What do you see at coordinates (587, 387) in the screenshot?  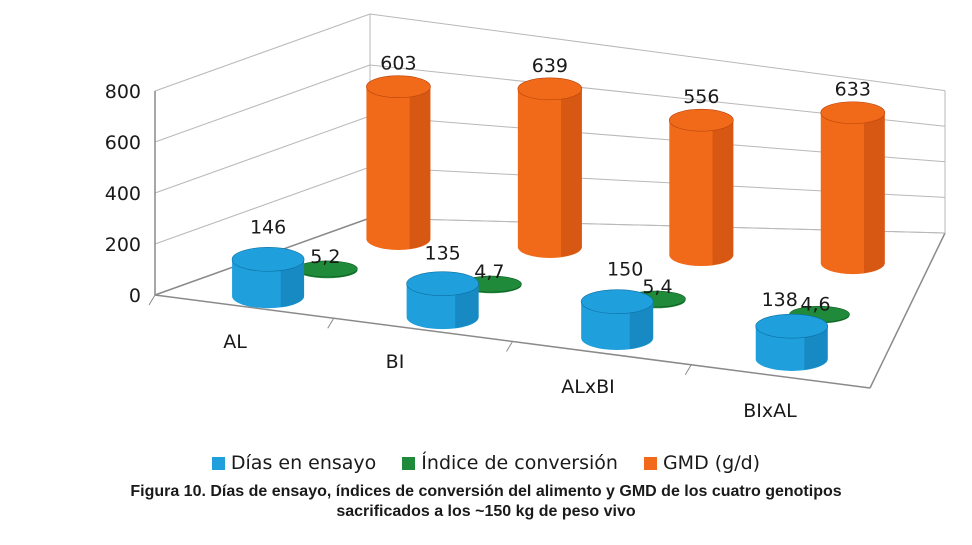 I see `category-label-alxbi: ALxBI` at bounding box center [587, 387].